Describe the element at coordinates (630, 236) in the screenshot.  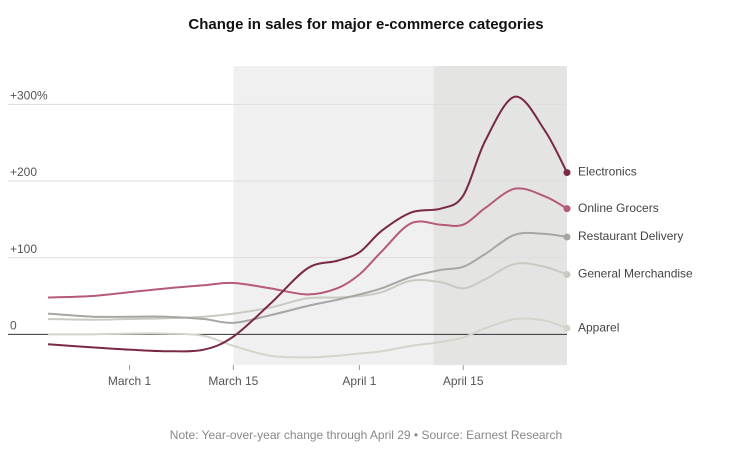
I see `series-label: Restaurant Delivery` at that location.